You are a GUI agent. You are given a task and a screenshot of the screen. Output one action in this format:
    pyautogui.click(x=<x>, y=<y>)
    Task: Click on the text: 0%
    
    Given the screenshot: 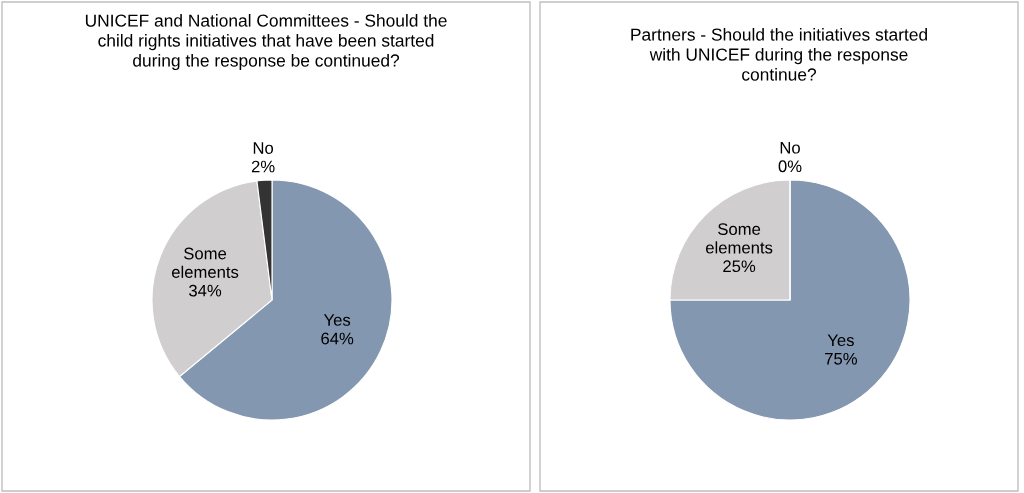 What is the action you would take?
    pyautogui.click(x=790, y=166)
    